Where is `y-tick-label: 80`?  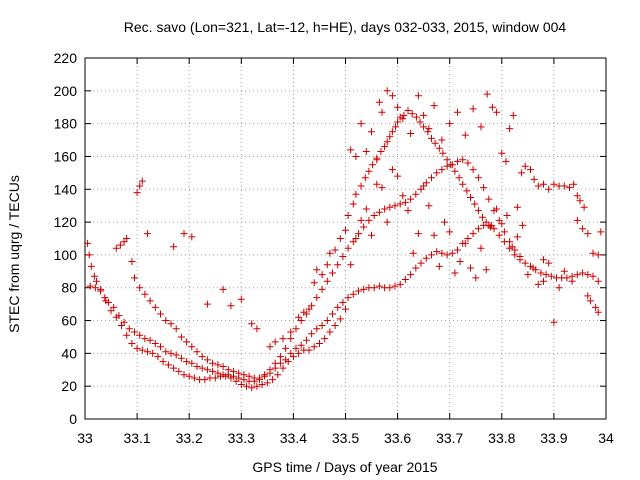
y-tick-label: 80 is located at coordinates (69, 288).